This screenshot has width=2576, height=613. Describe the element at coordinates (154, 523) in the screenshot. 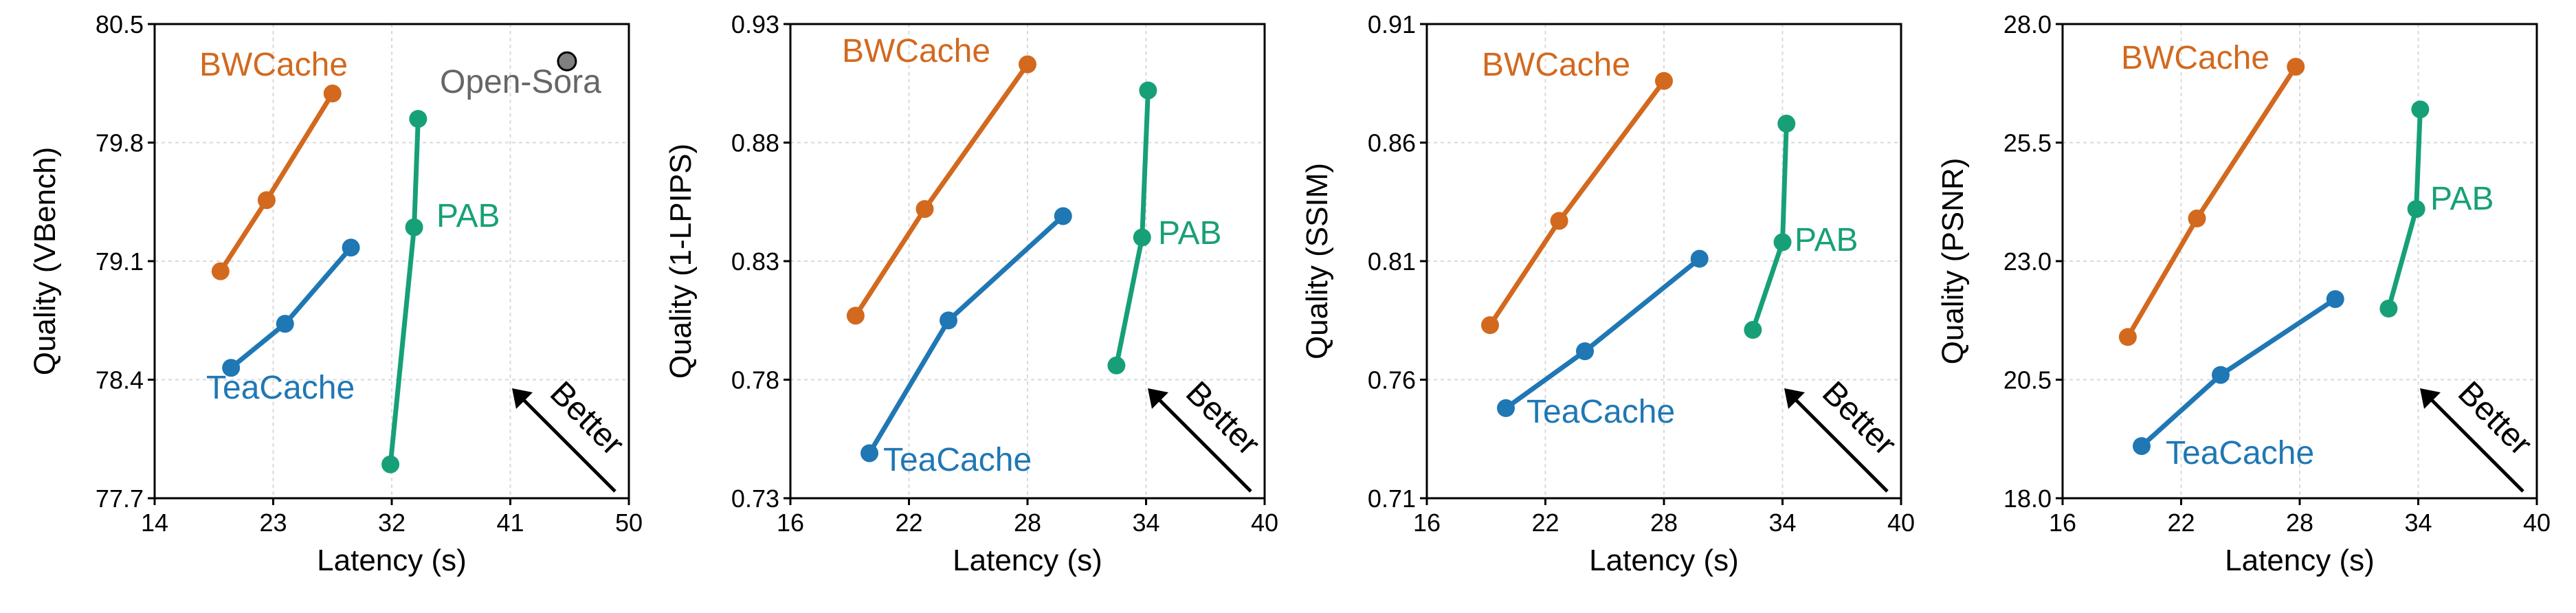

I see `x-tick-label: 14` at that location.